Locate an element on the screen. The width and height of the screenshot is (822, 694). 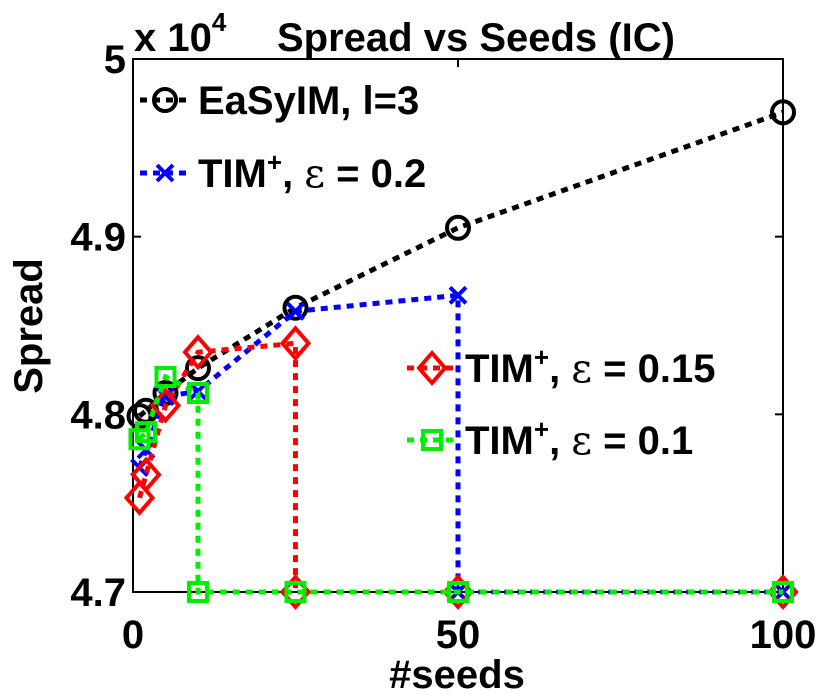
y-tick-label: 4.7 is located at coordinates (98, 593).